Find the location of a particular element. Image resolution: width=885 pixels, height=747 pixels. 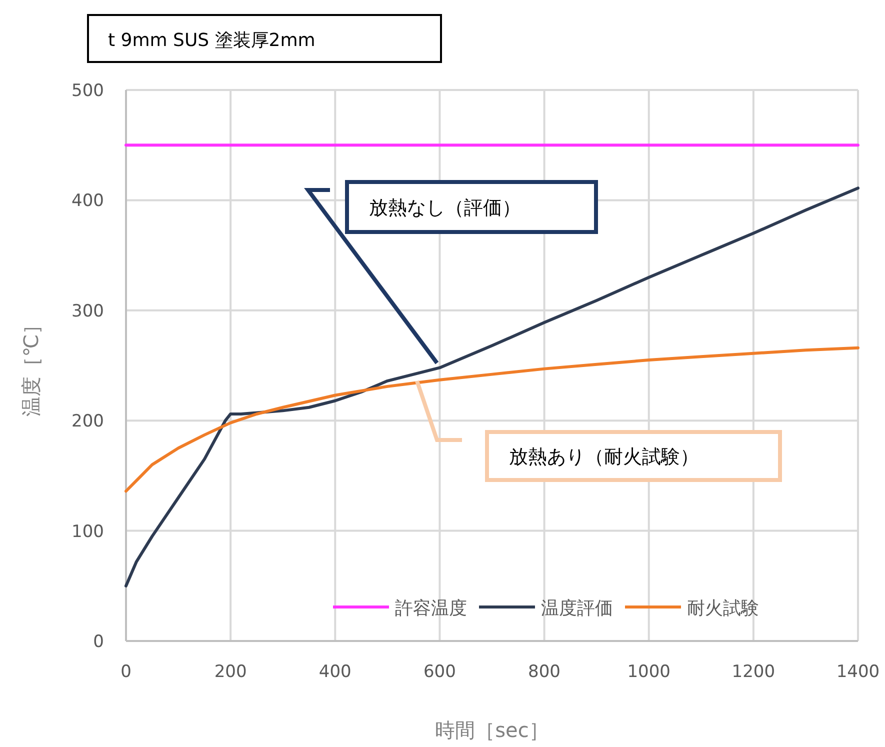

legend-label: 許容温度 is located at coordinates (431, 608).